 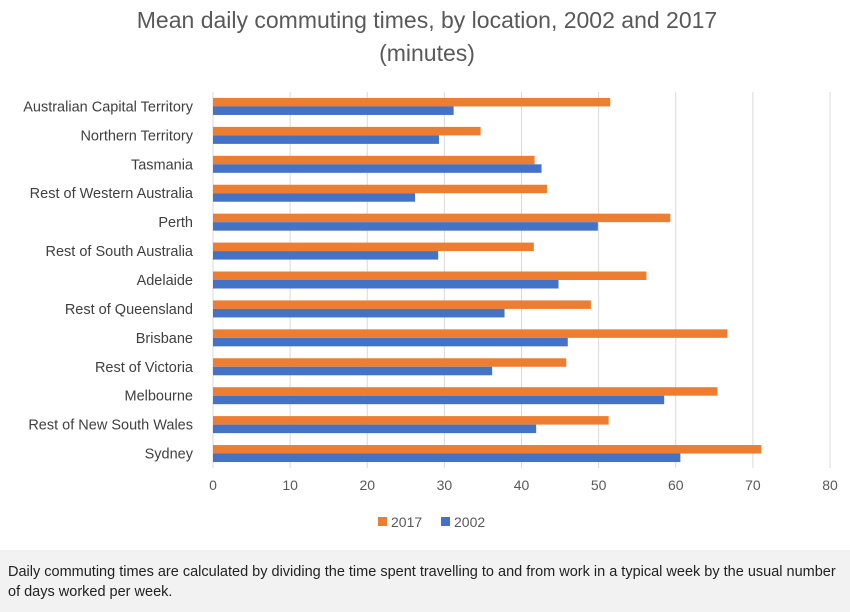 I want to click on category-label-10: Melbourne, so click(x=158, y=397).